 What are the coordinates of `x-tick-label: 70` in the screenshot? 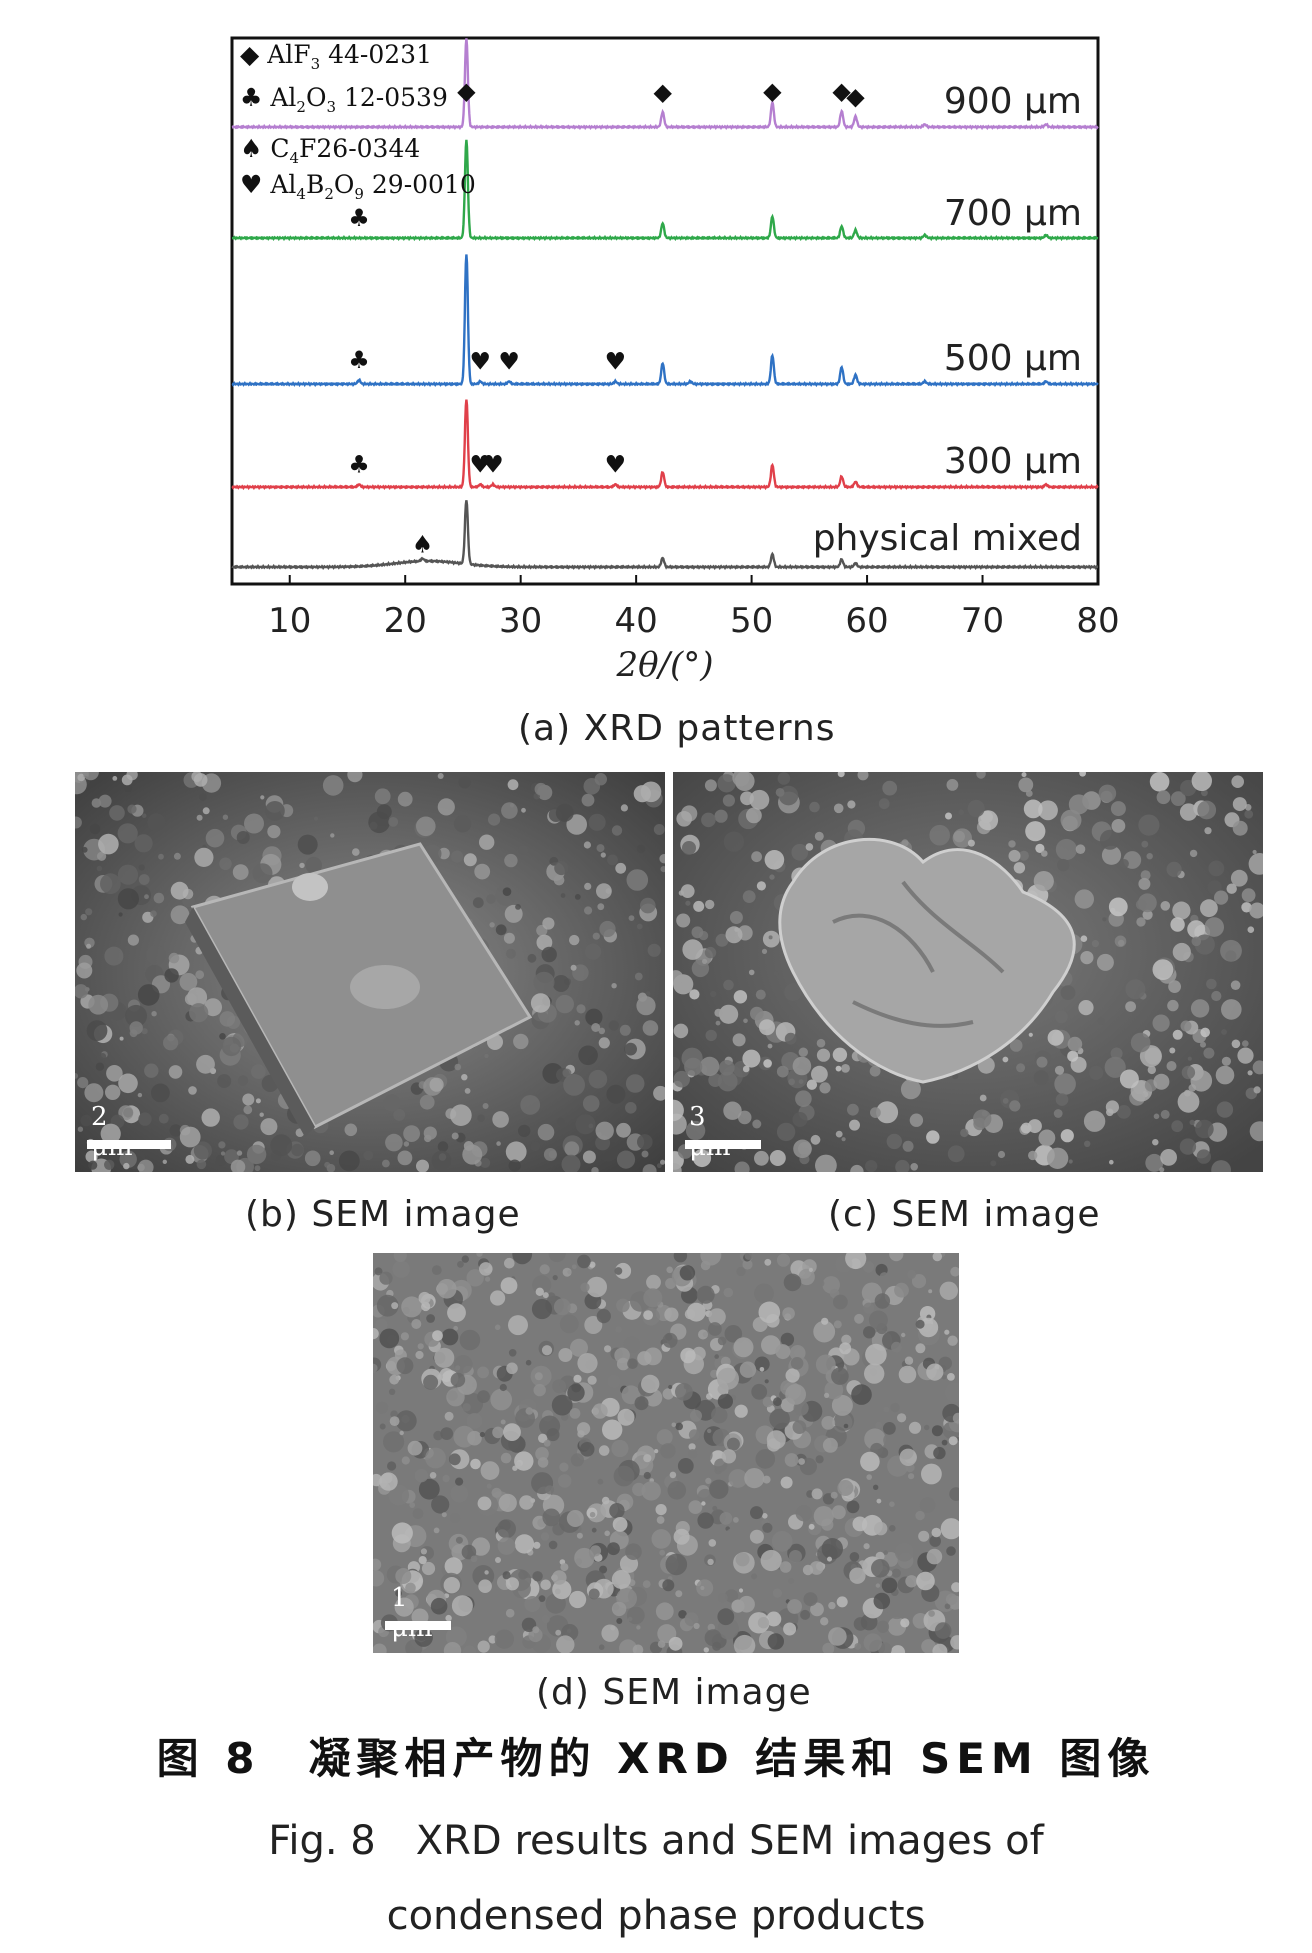 It's located at (982, 621).